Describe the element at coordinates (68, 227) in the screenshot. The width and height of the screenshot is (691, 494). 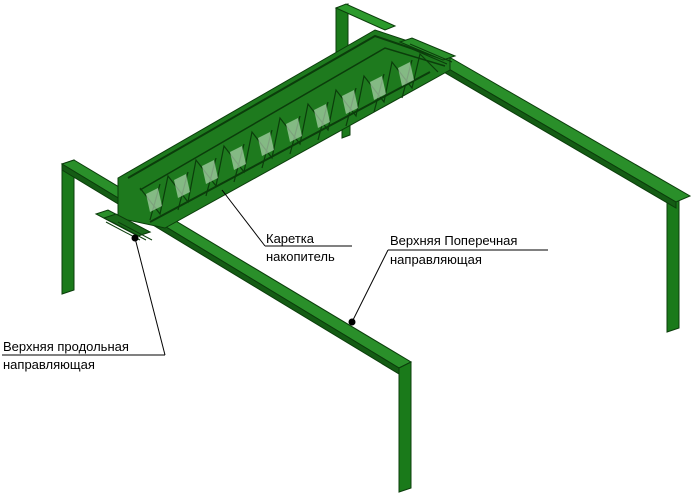
I see `front-left-column` at that location.